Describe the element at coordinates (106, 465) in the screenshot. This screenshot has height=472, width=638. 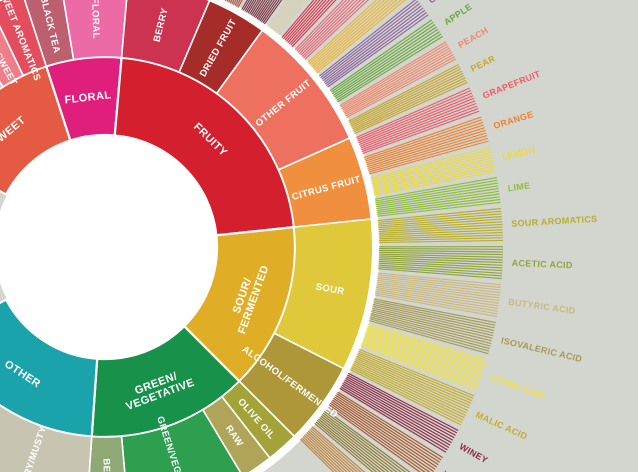
I see `subcategory-label-beany: BEANY` at that location.